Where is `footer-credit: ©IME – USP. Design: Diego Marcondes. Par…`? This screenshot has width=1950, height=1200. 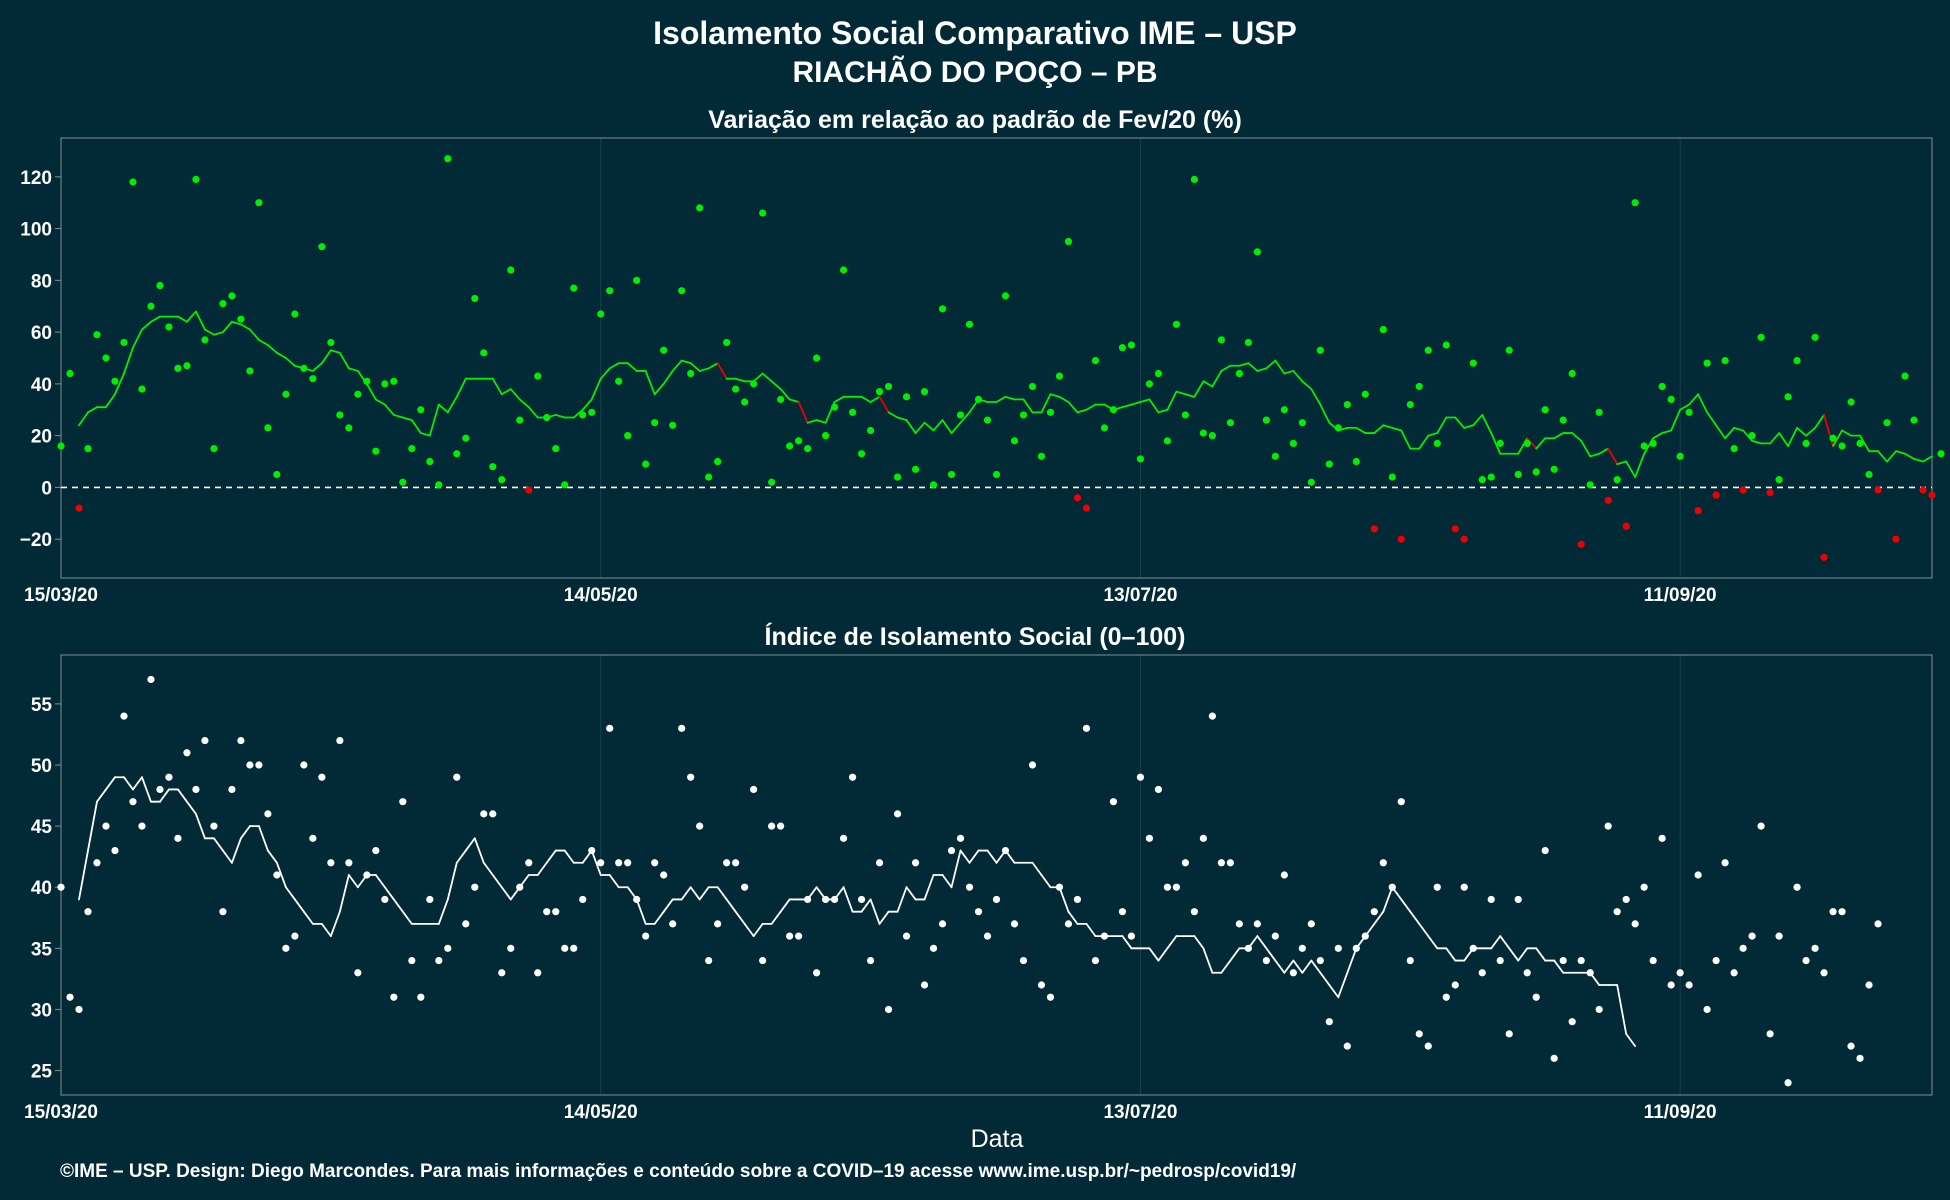 footer-credit: ©IME – USP. Design: Diego Marcondes. Par… is located at coordinates (678, 1171).